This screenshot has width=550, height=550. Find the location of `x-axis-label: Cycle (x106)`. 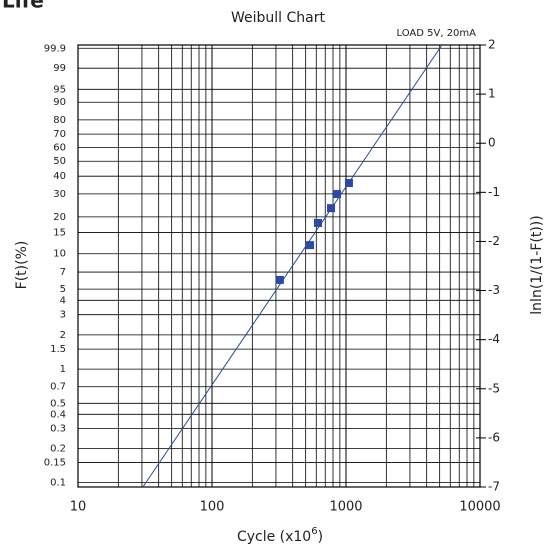

x-axis-label: Cycle (x106) is located at coordinates (280, 535).